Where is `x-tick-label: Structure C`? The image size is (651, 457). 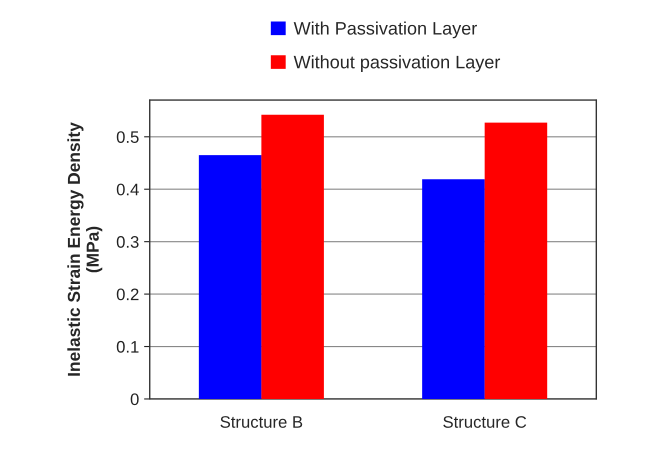 x-tick-label: Structure C is located at coordinates (484, 422).